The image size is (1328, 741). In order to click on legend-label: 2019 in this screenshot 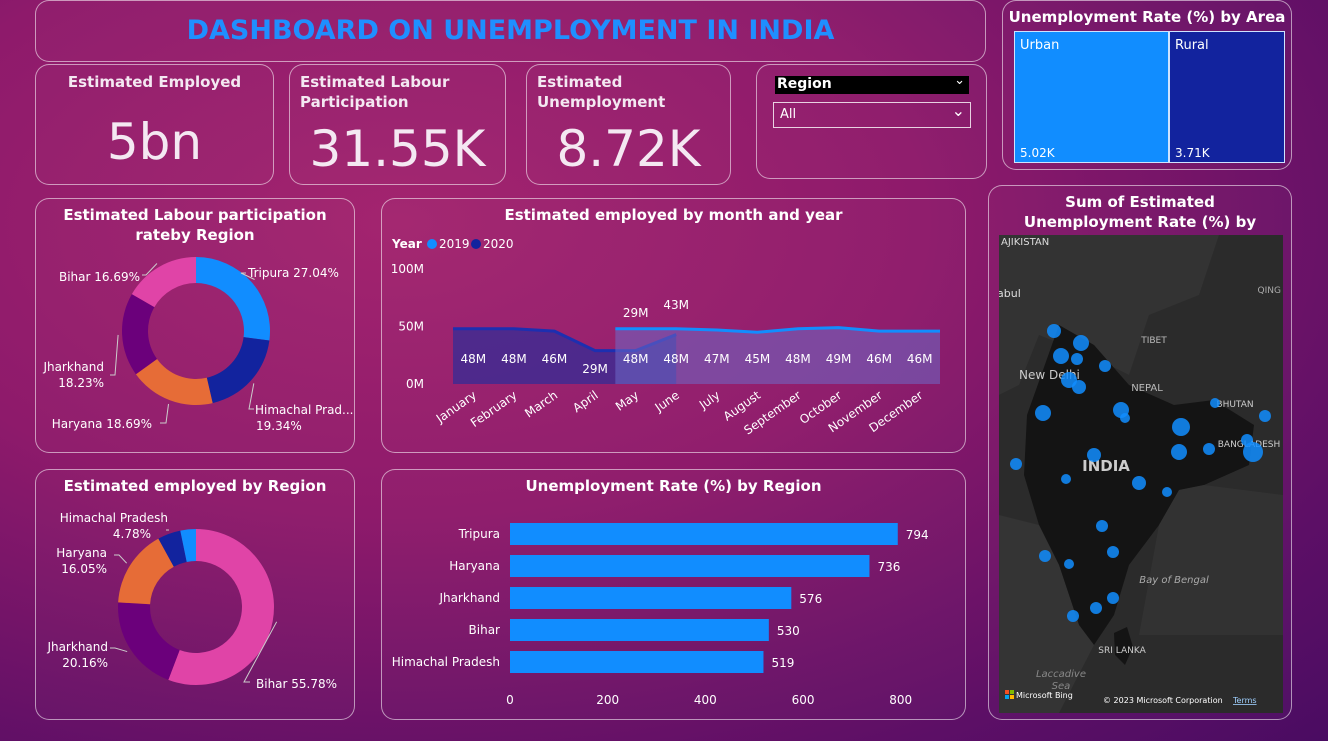, I will do `click(454, 244)`.